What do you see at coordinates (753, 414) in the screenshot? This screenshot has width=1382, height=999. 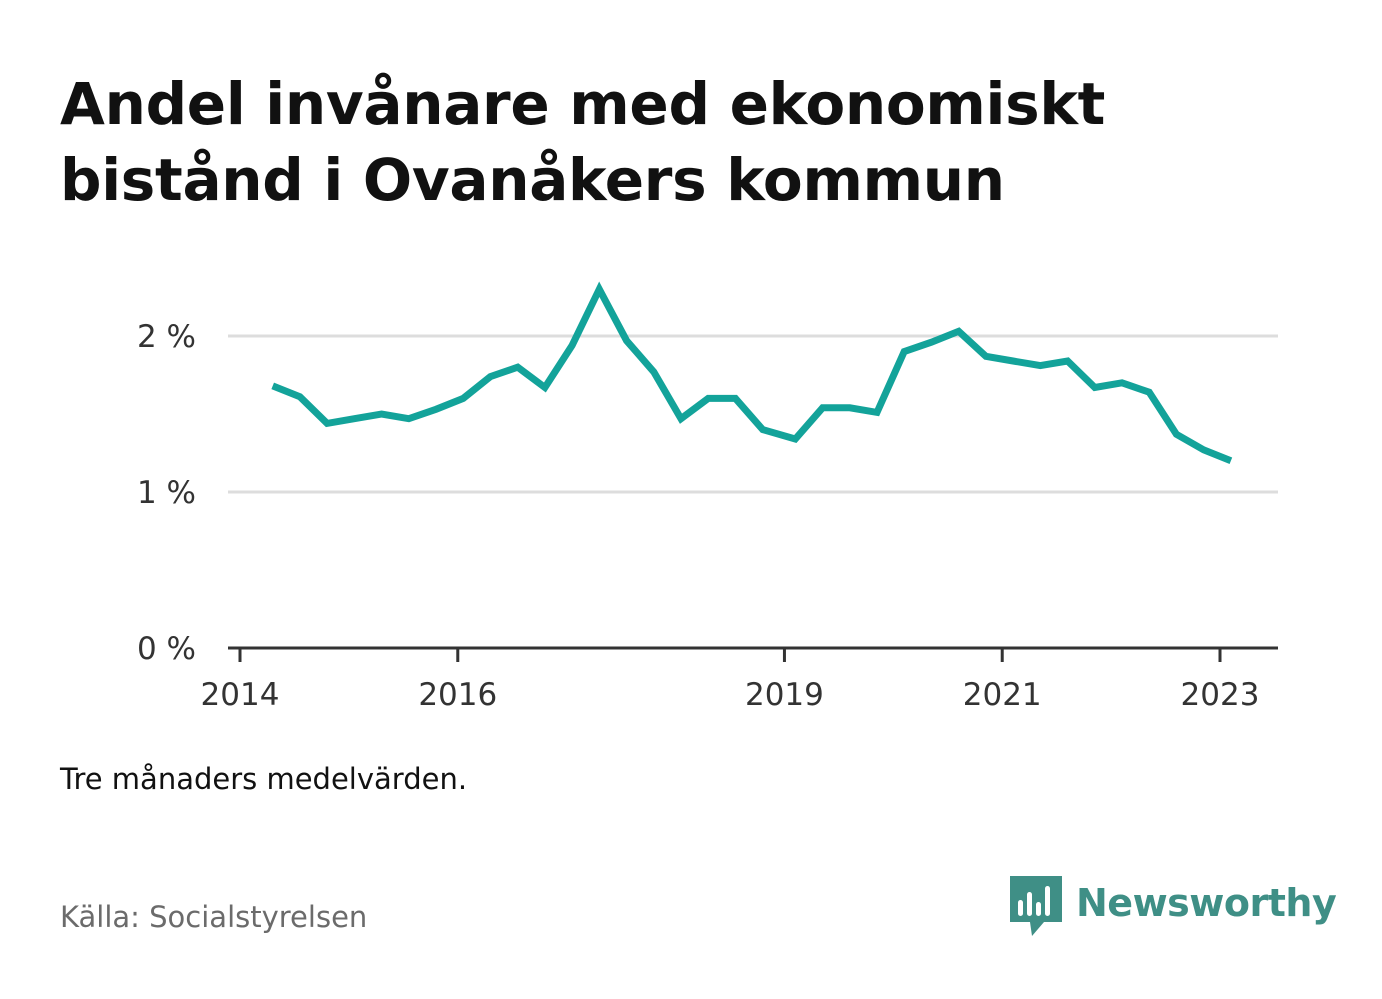 I see `gridlines` at bounding box center [753, 414].